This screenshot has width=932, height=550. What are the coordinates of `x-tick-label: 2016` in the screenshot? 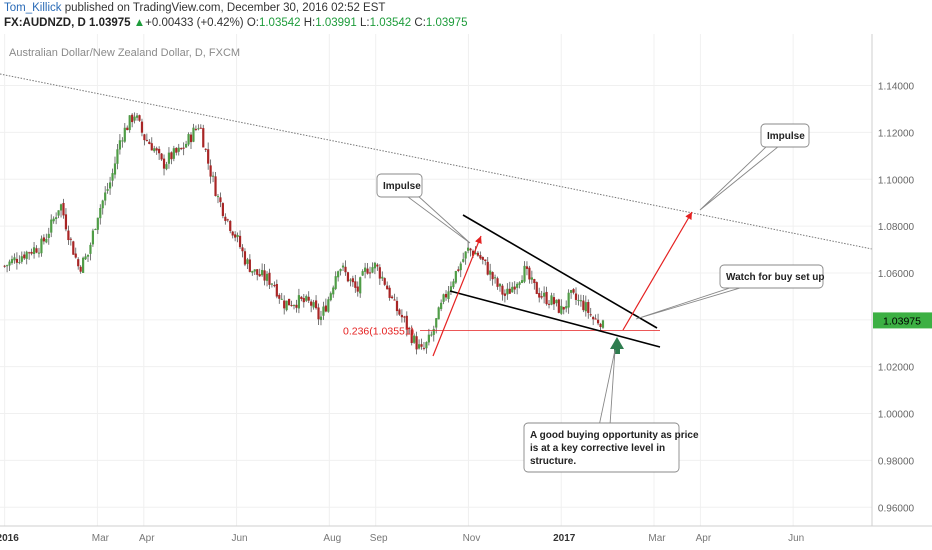 It's located at (9, 538).